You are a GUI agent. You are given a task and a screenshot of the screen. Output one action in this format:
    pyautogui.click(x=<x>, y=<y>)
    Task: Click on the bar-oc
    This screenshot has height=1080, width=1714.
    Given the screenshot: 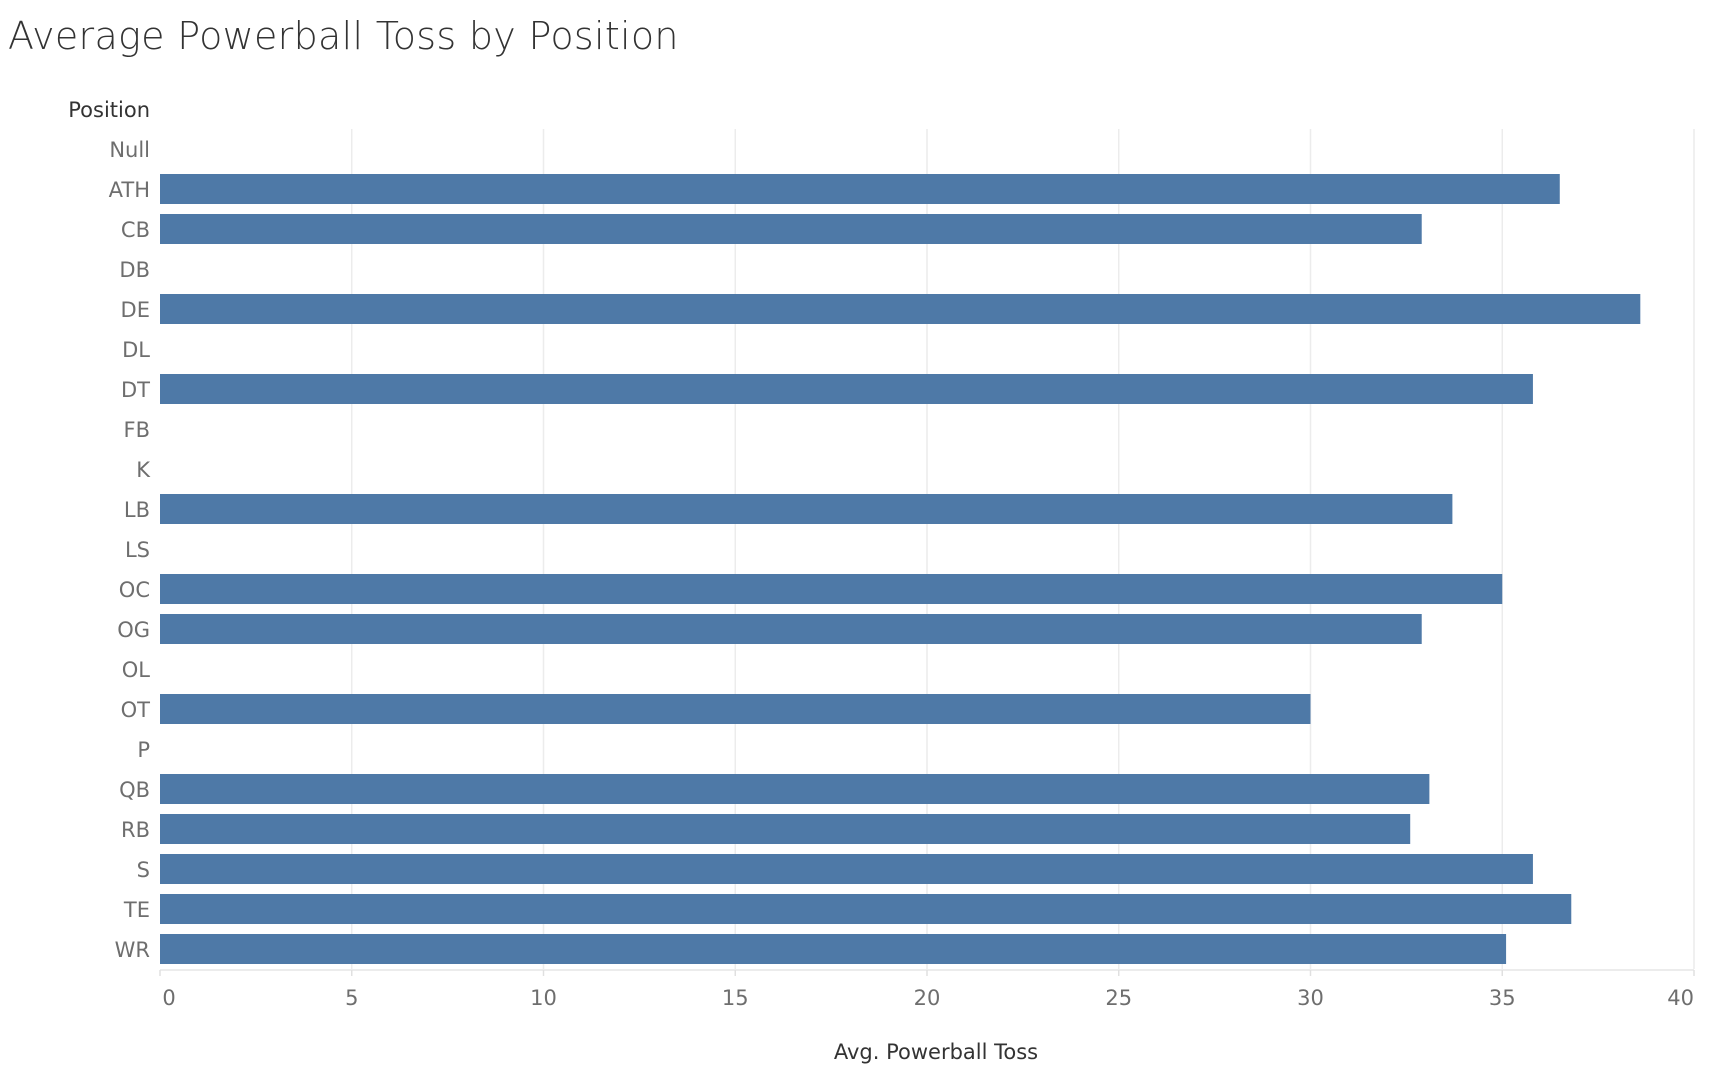 What is the action you would take?
    pyautogui.click(x=831, y=589)
    